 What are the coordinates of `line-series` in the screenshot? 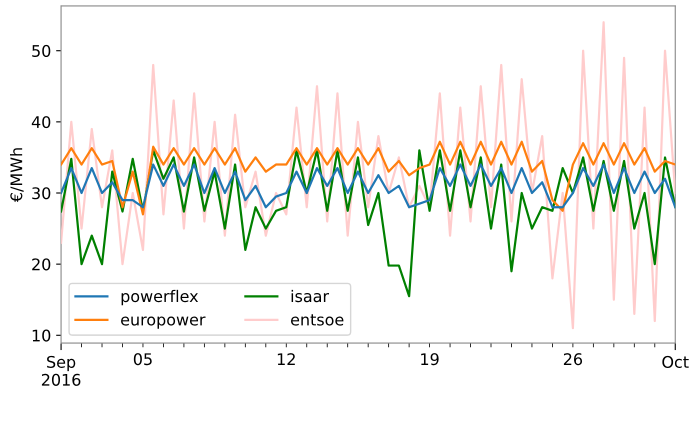 It's located at (368, 185).